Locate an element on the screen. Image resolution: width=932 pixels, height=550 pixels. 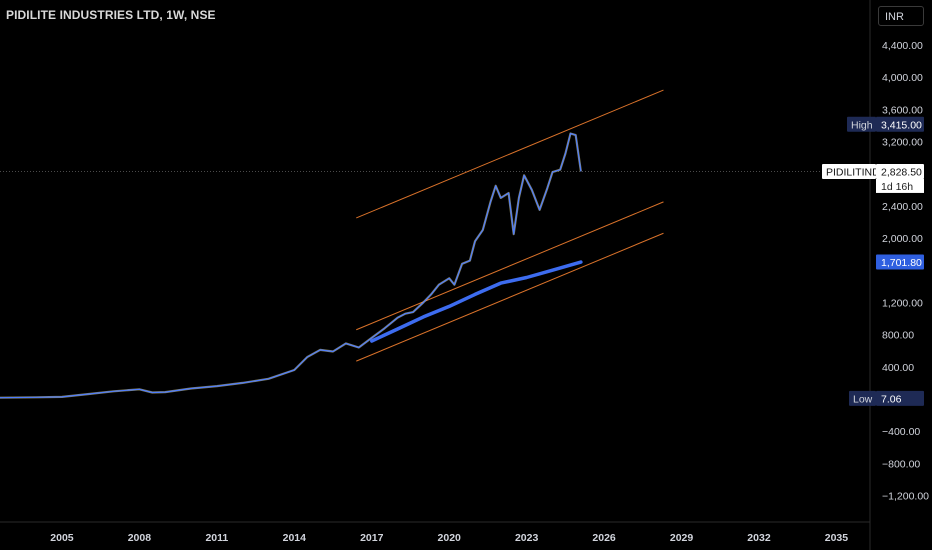
low-badge-value: 7.06 is located at coordinates (891, 399).